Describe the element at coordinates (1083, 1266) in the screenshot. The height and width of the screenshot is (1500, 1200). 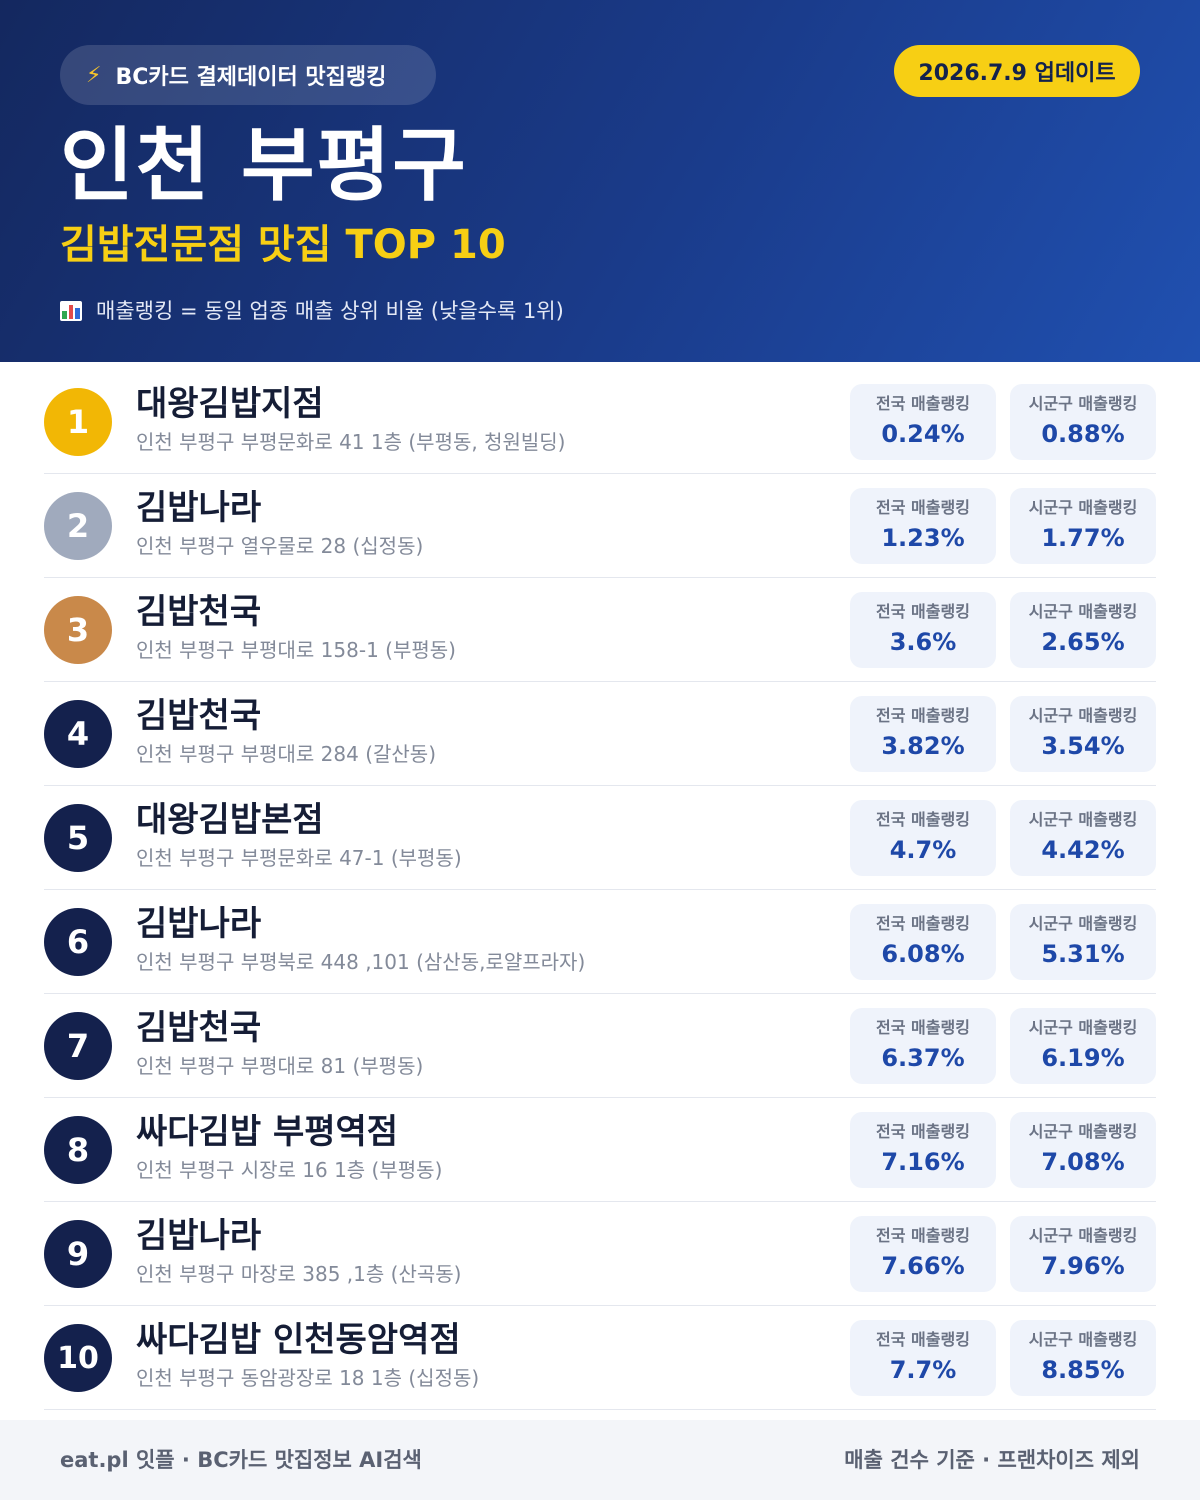
I see `local-ranking-value: 7.96%` at that location.